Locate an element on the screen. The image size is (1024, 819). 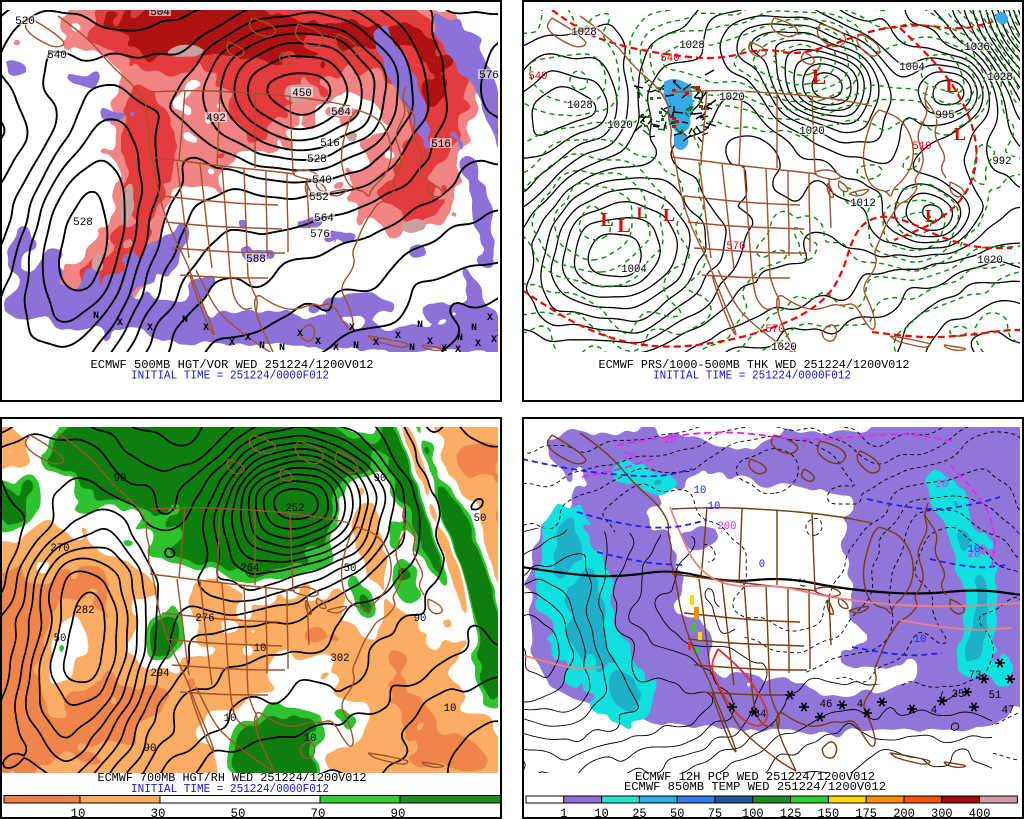
svg-text: 47 is located at coordinates (1008, 711).